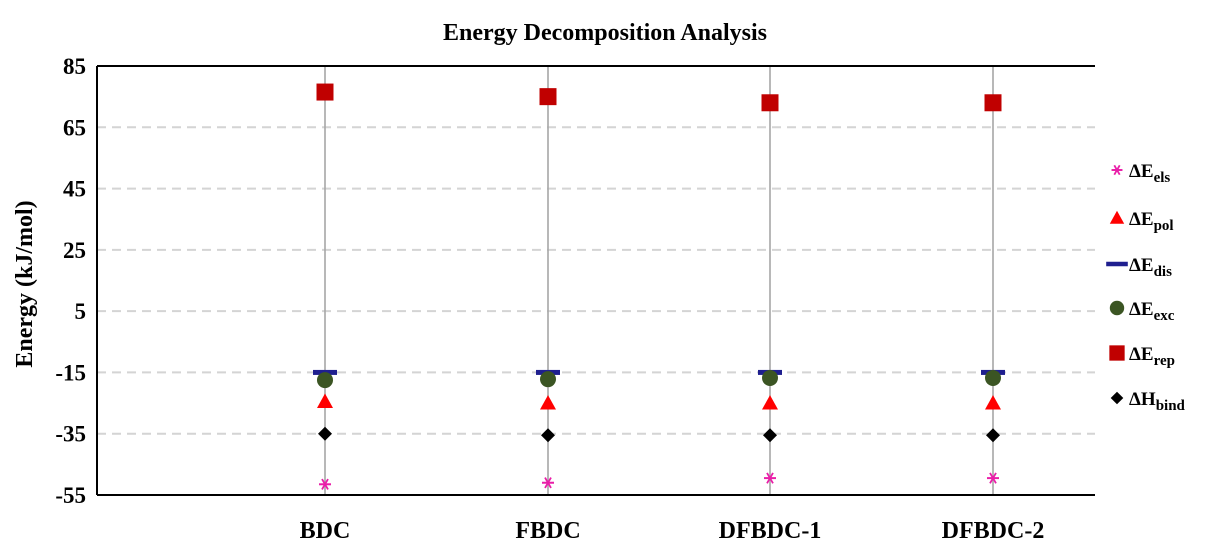 The height and width of the screenshot is (543, 1205). I want to click on x-tick-label: BDC, so click(325, 530).